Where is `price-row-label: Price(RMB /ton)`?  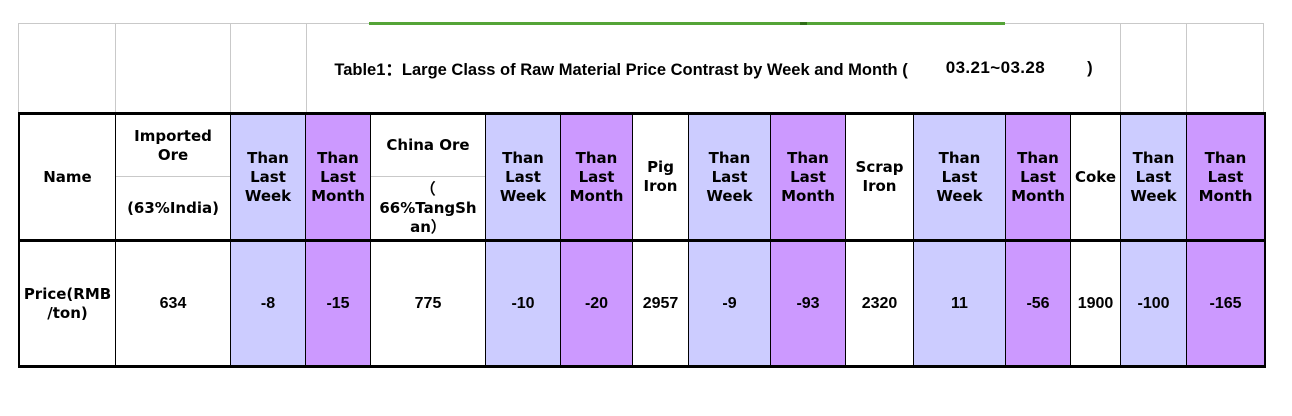 price-row-label: Price(RMB /ton) is located at coordinates (68, 303).